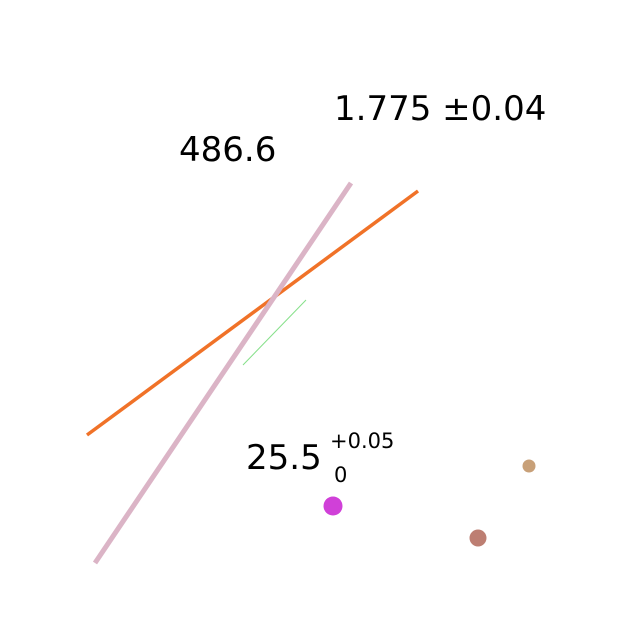 The image size is (640, 640). I want to click on label-top-right: 1.775 ±0.04, so click(440, 109).